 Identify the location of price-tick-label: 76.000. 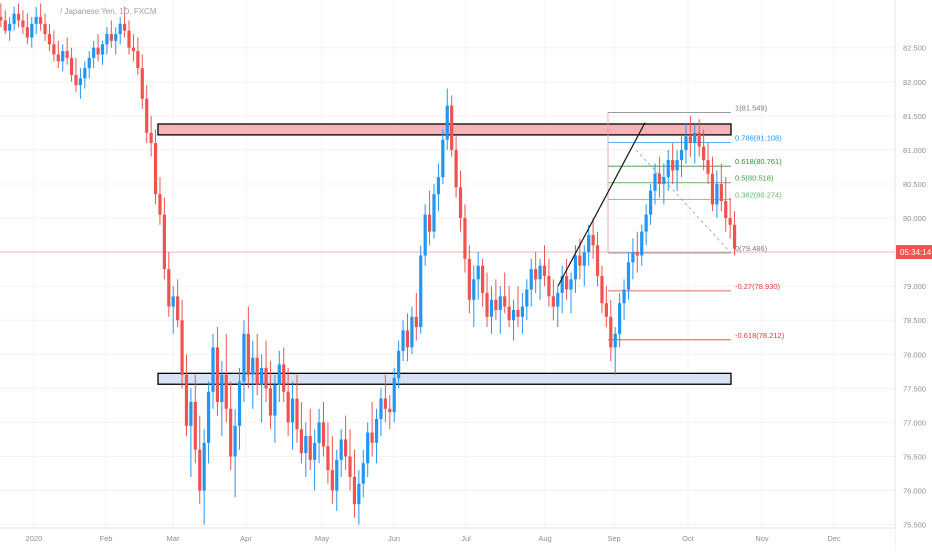
(914, 491).